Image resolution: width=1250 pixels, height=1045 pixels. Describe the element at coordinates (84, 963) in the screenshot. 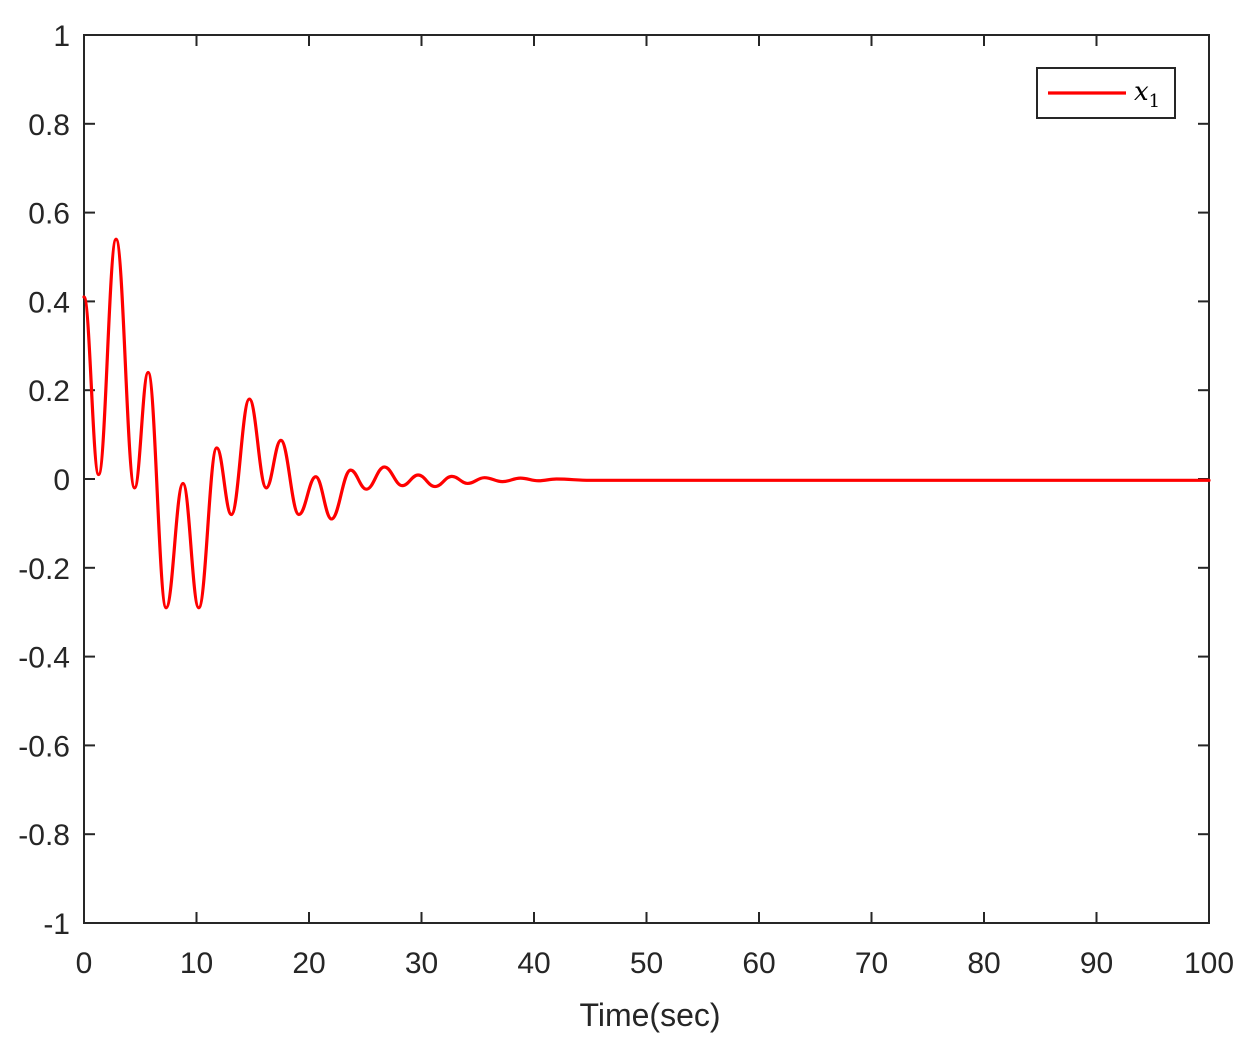

I see `x-tick-label: 0` at that location.